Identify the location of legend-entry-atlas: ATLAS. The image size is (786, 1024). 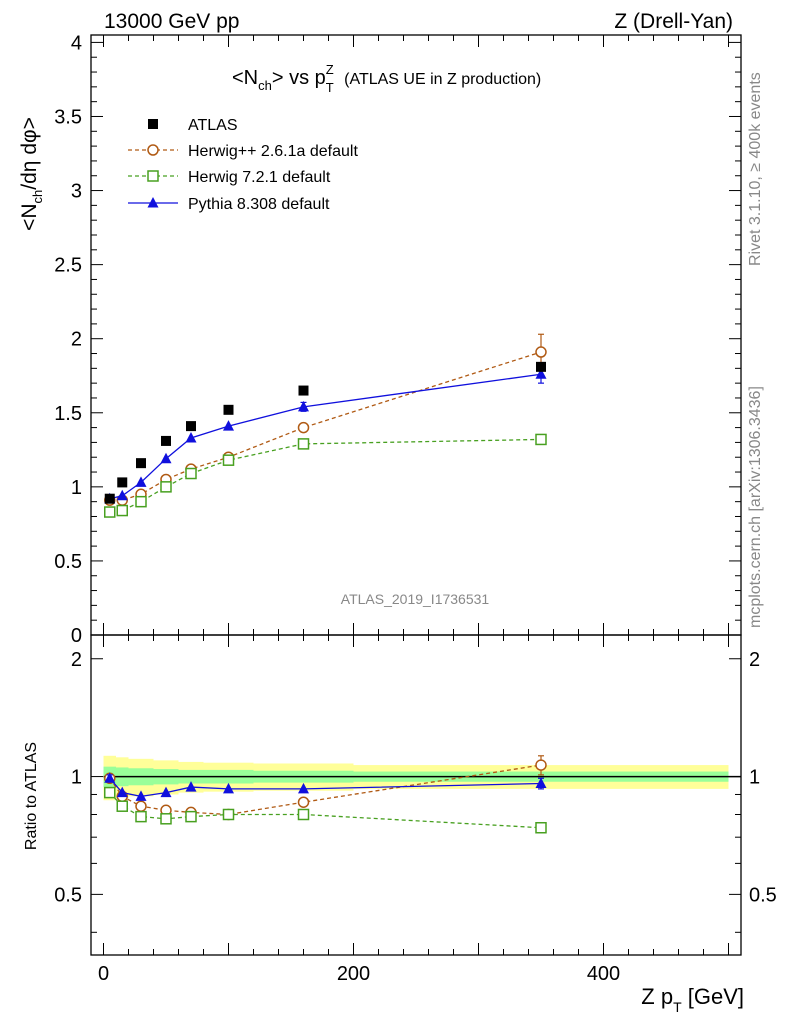
(193, 125).